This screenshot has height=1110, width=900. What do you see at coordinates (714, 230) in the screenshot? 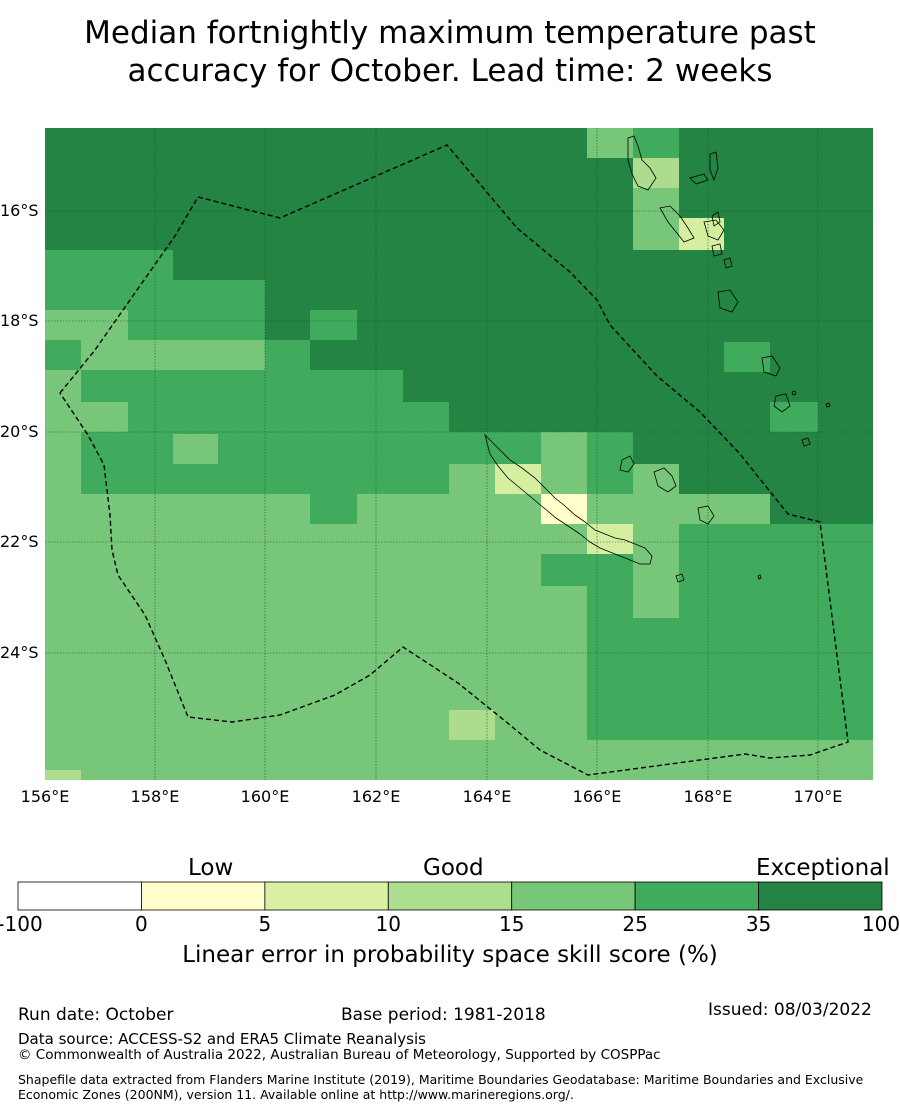
I see `efate` at bounding box center [714, 230].